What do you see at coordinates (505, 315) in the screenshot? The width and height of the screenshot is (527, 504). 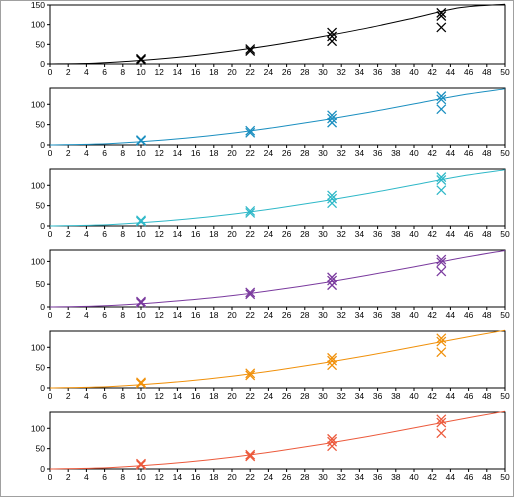 I see `x-tick-label: 50` at bounding box center [505, 315].